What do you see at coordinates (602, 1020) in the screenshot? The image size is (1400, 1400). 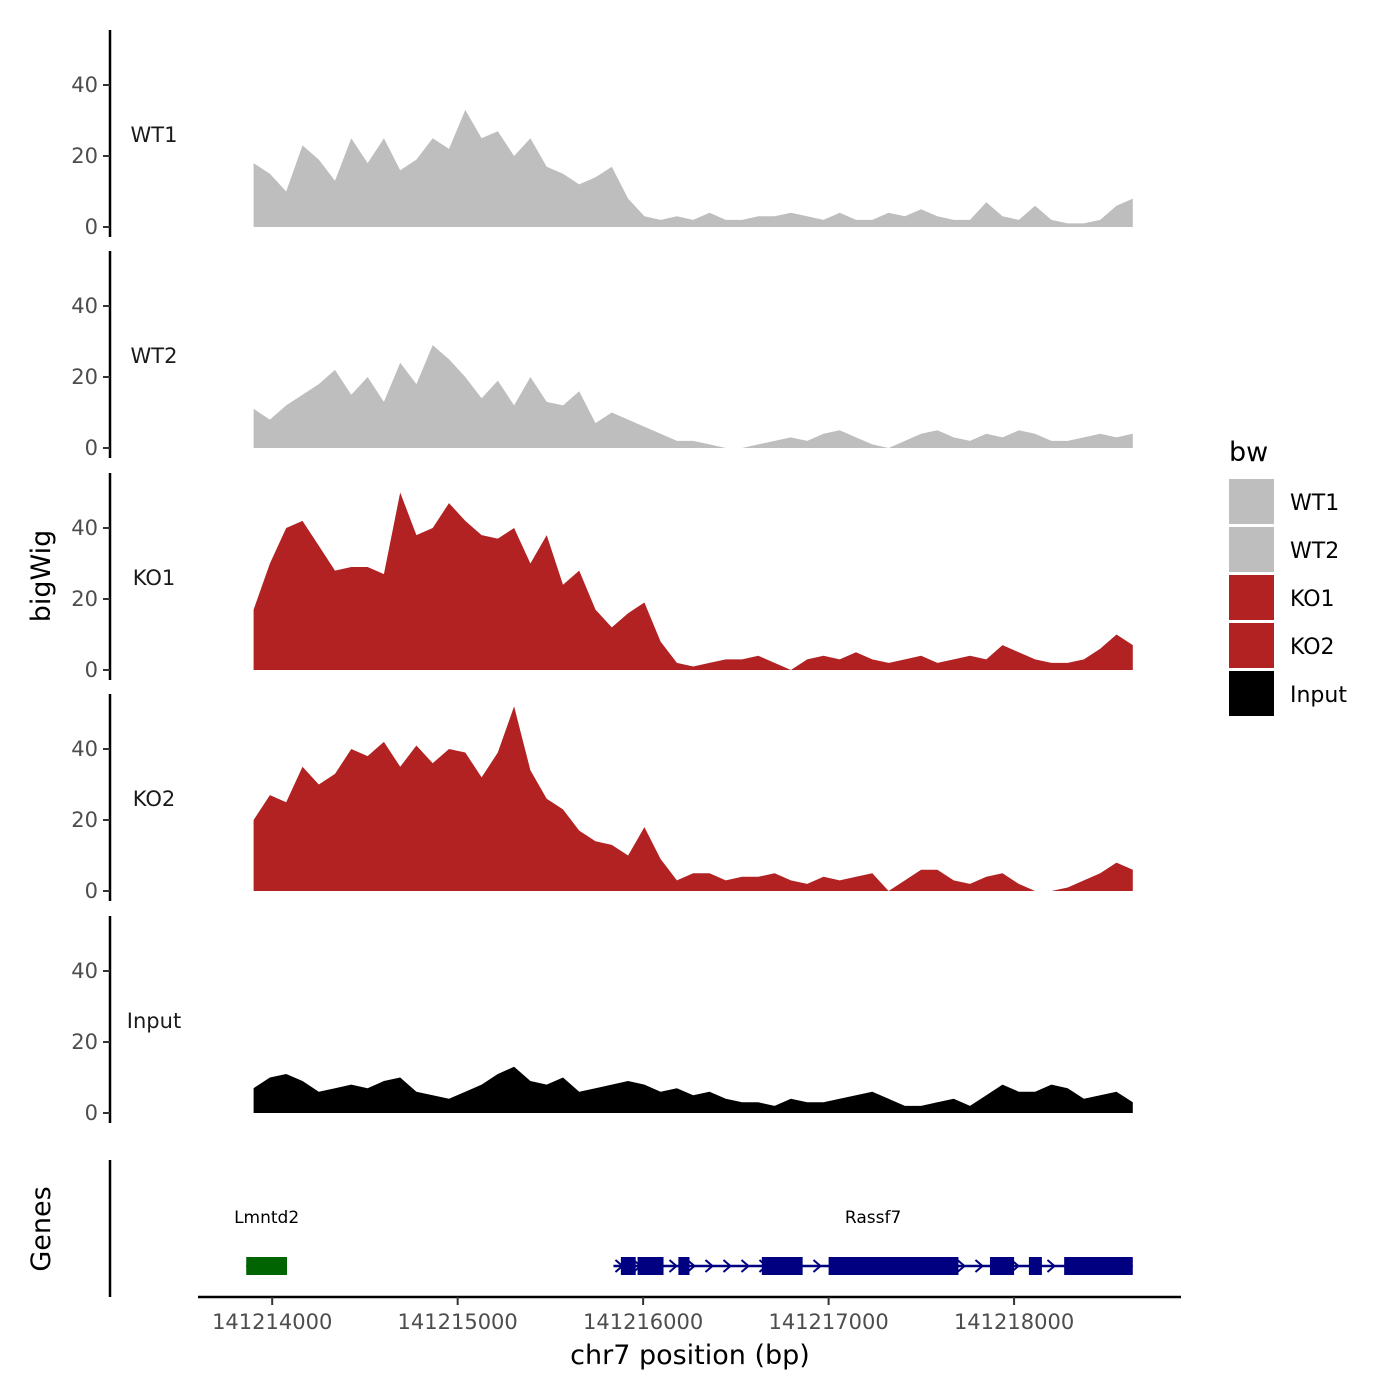 I see `track-panel-input: 0 20 40 Input` at bounding box center [602, 1020].